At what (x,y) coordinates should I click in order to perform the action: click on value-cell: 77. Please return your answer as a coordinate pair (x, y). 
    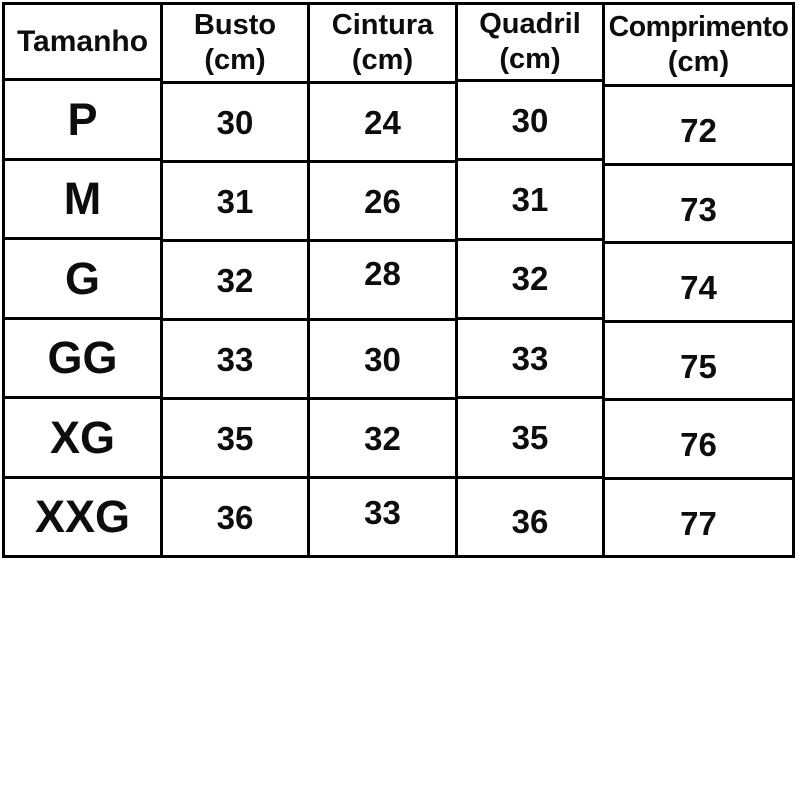
    Looking at the image, I should click on (698, 518).